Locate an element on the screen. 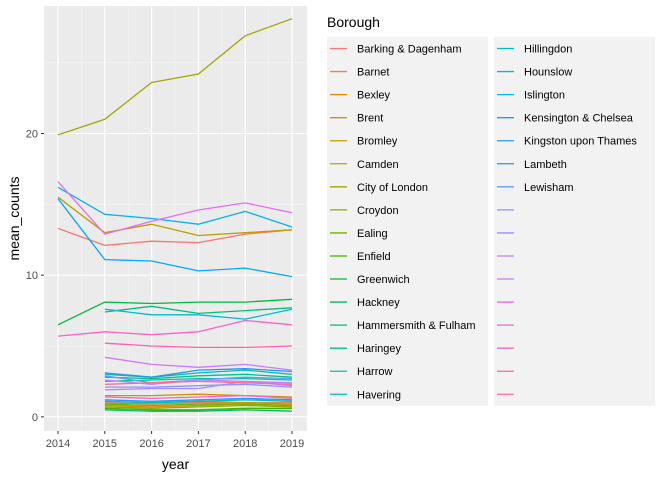 This screenshot has height=485, width=672. legend-item: Enfield is located at coordinates (407, 256).